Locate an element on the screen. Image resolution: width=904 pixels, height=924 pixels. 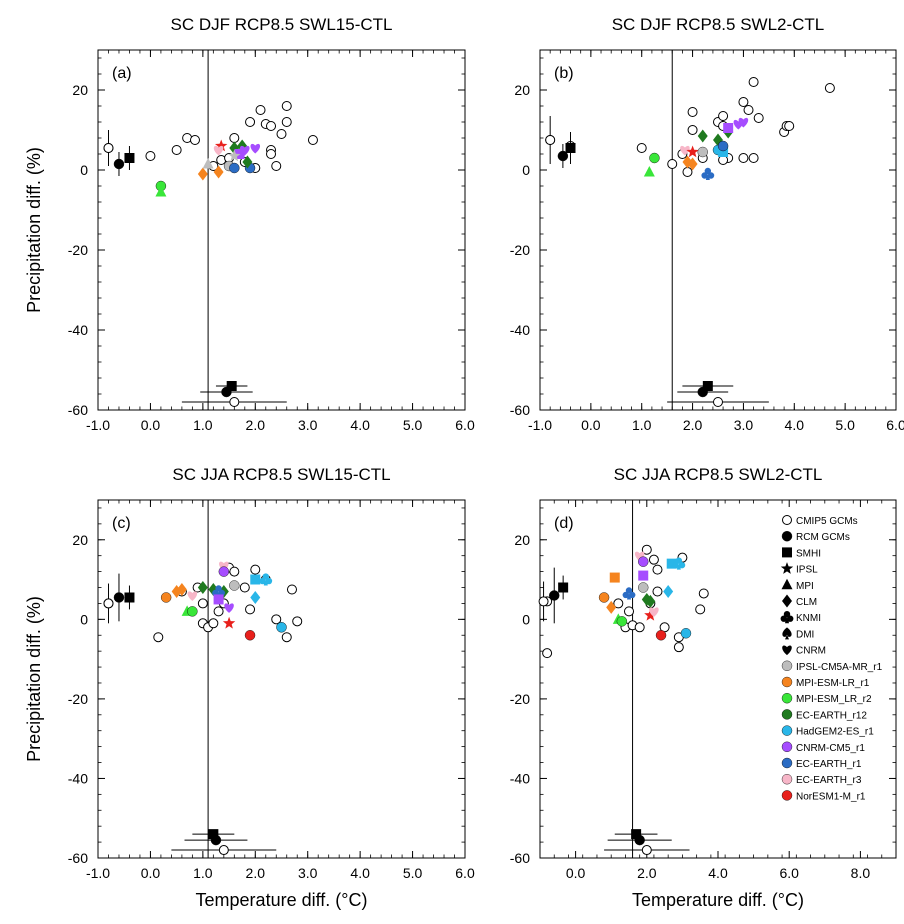
legend-label: NorESM1-M_r1 is located at coordinates (831, 796).